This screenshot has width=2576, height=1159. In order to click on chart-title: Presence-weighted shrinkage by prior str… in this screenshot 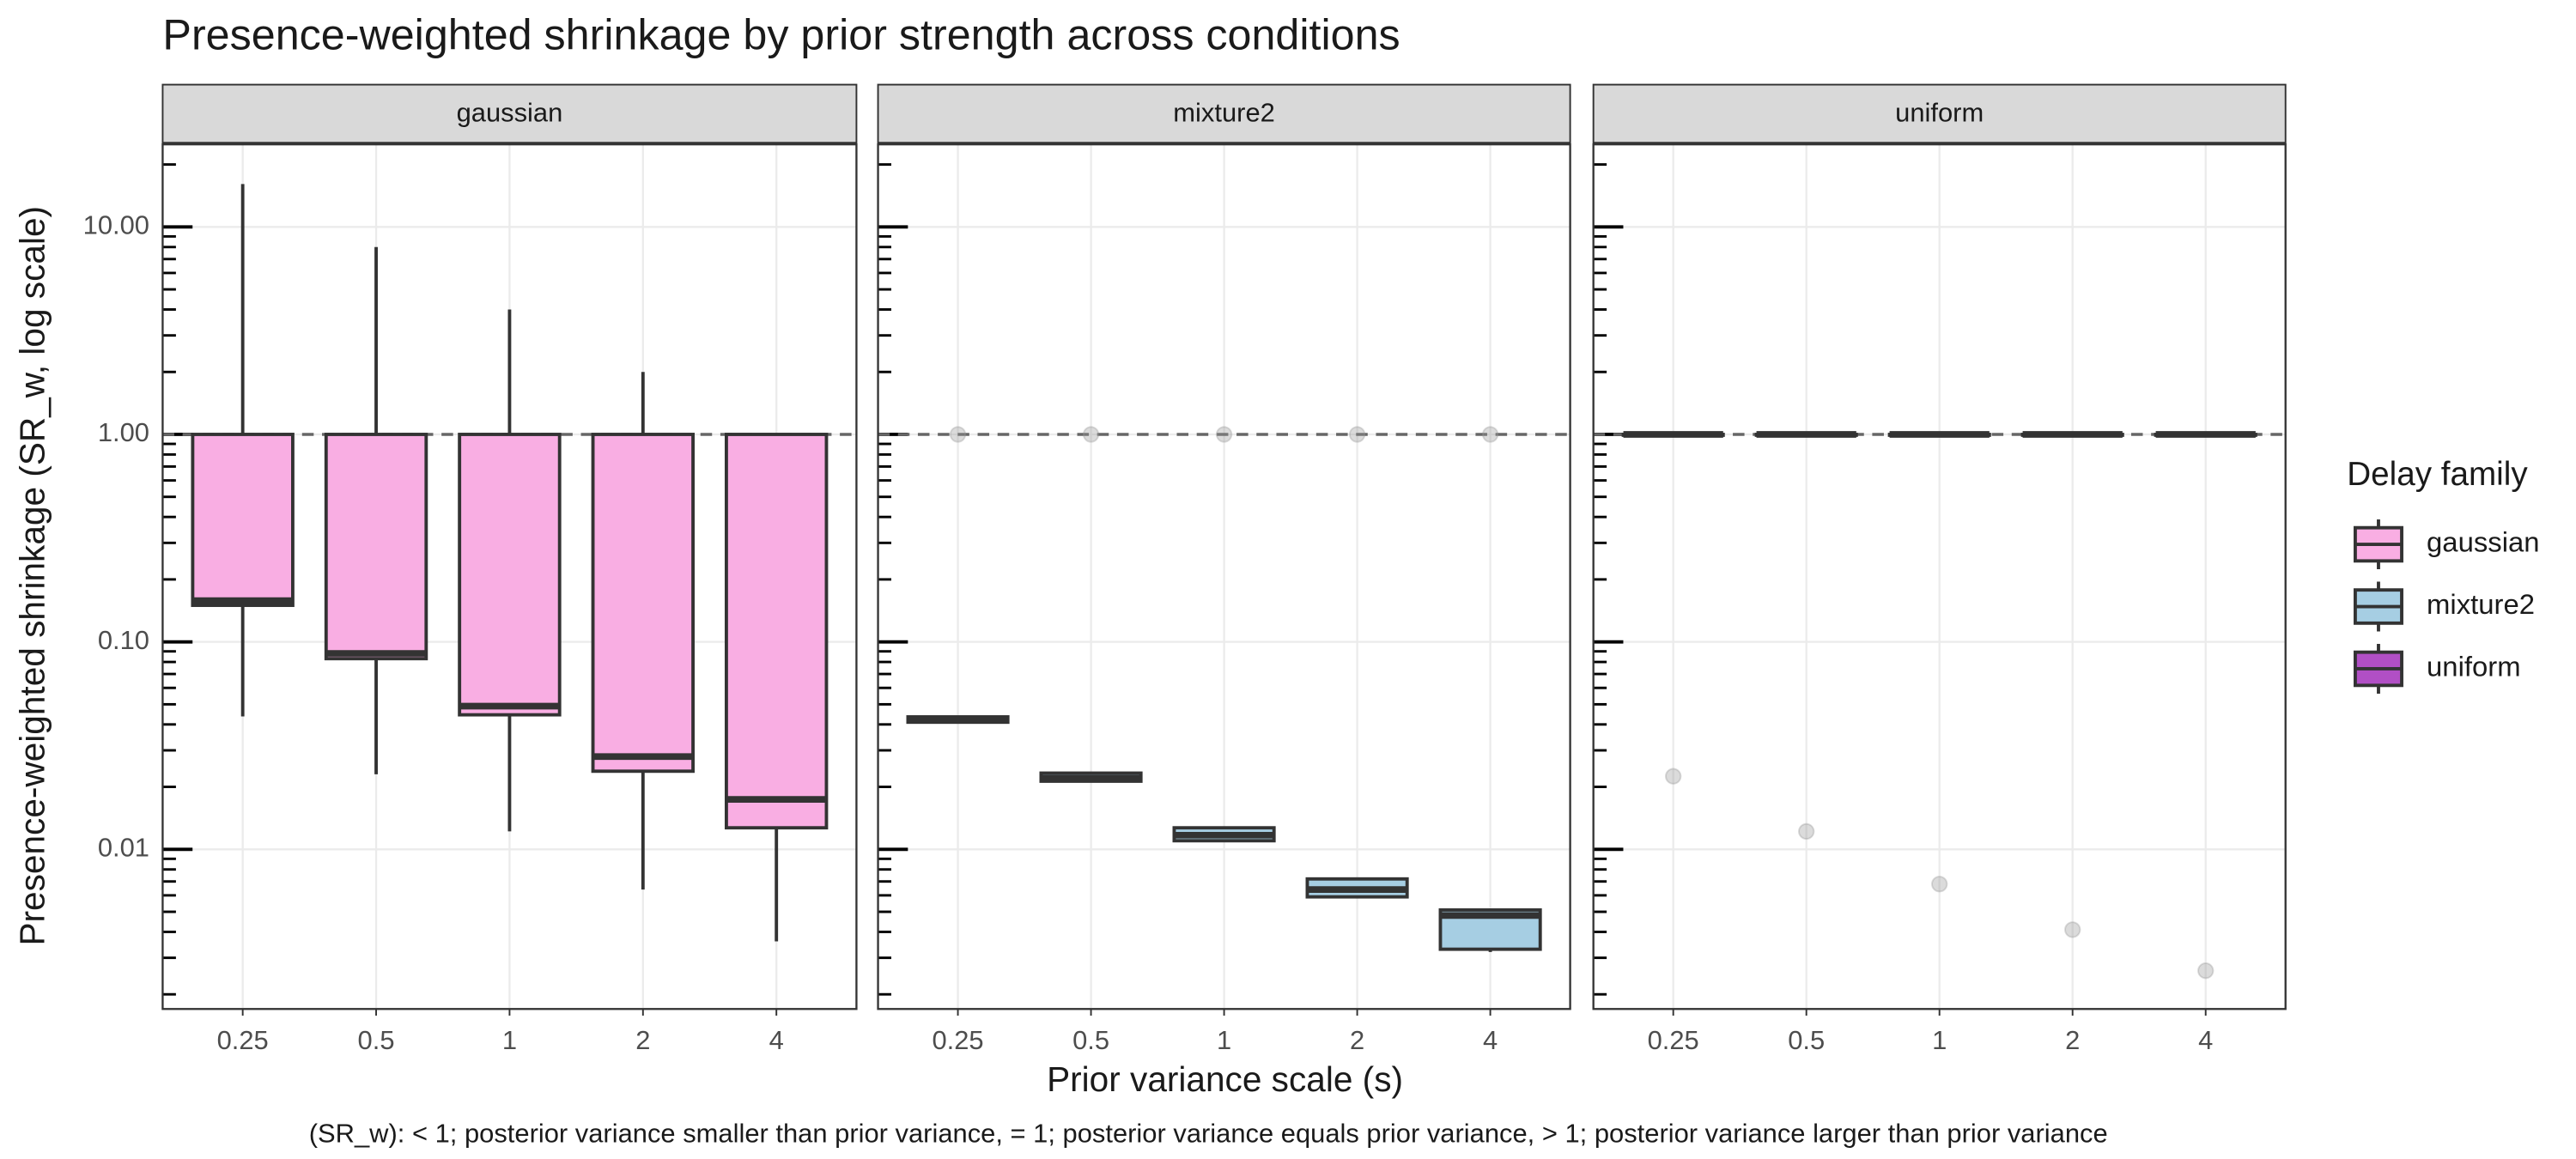, I will do `click(781, 35)`.